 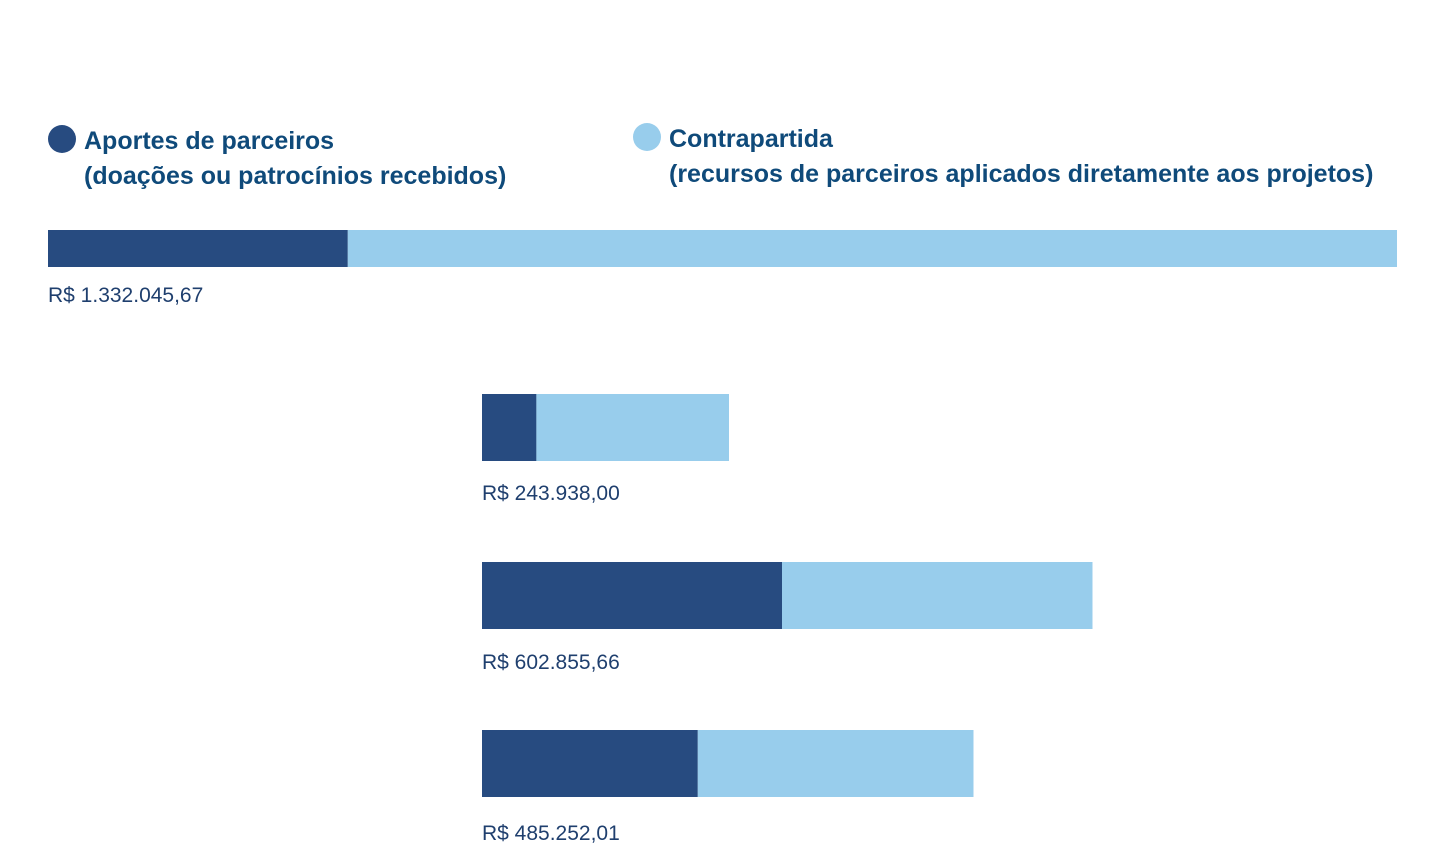 I want to click on bar-1-aportes-segment, so click(x=198, y=248).